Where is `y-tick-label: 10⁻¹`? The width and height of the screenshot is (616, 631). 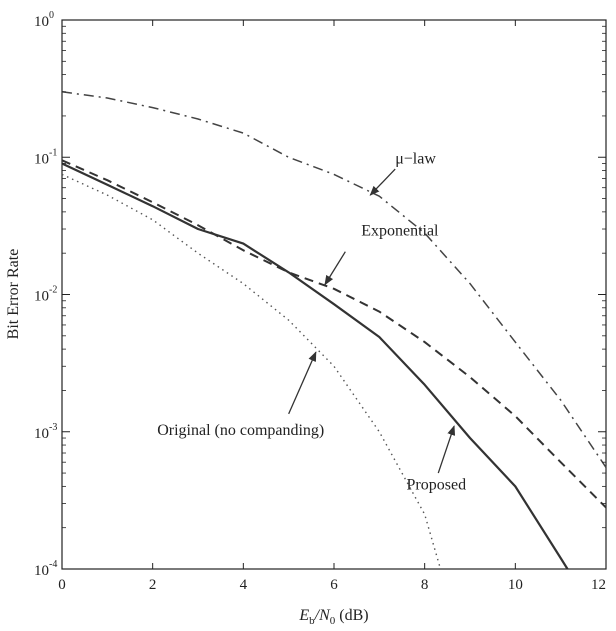
y-tick-label: 10⁻¹ is located at coordinates (45, 157).